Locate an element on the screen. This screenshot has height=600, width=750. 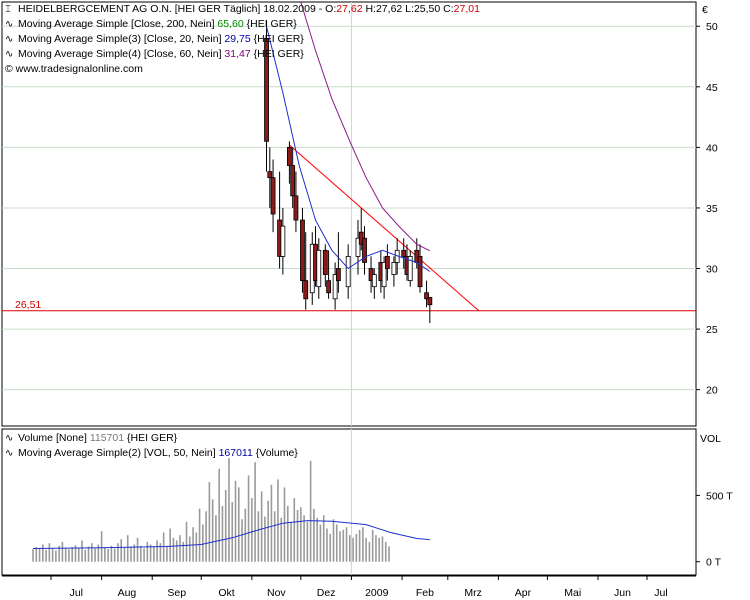
legend-volume-value: 115701 is located at coordinates (107, 438).